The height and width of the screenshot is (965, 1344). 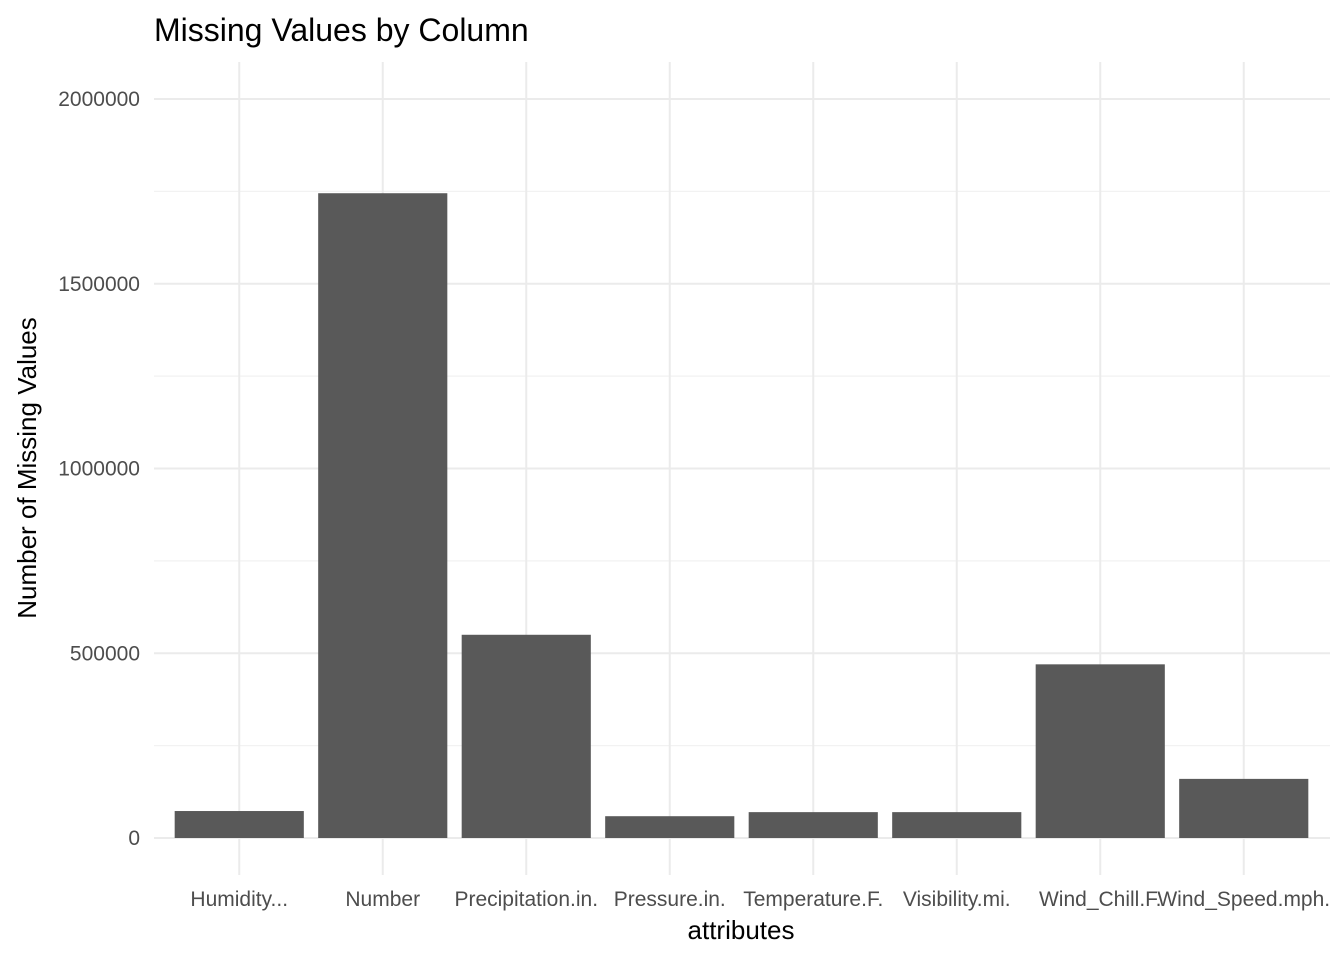 I want to click on x-axis-title: attributes, so click(x=741, y=930).